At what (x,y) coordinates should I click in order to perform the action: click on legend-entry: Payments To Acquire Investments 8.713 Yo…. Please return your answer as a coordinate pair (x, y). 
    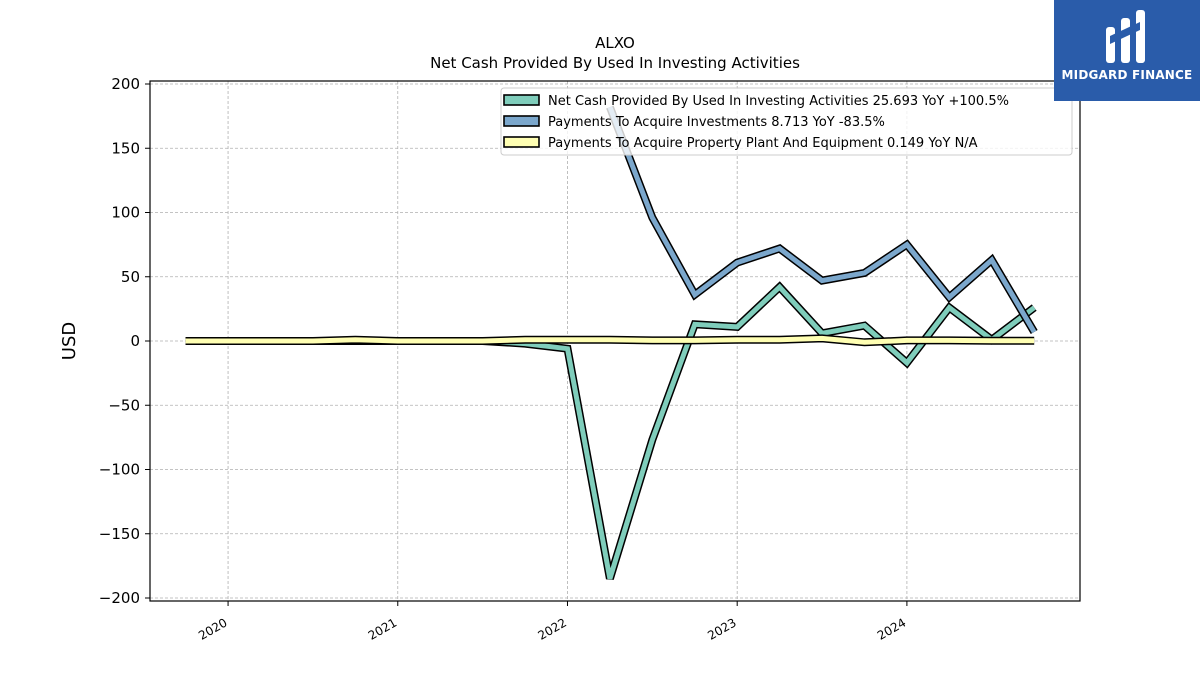
    Looking at the image, I should click on (716, 122).